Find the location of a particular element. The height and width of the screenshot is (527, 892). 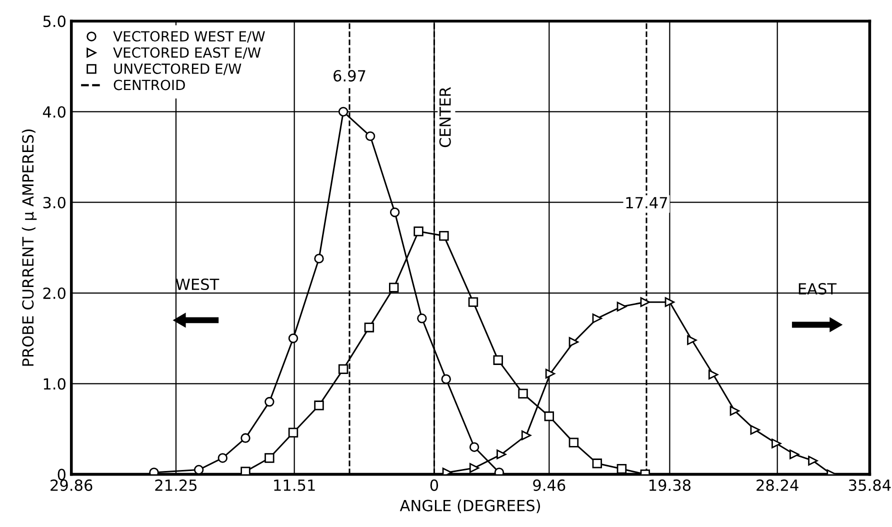

y-tick-label: 0 is located at coordinates (62, 474).